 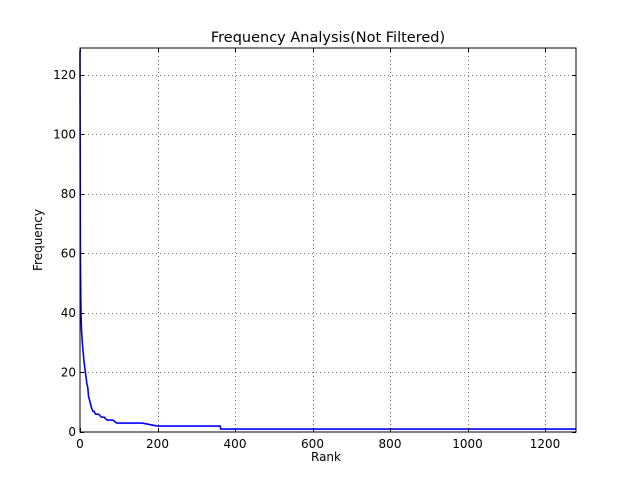 I want to click on x-tick-label: 1200, so click(x=545, y=444).